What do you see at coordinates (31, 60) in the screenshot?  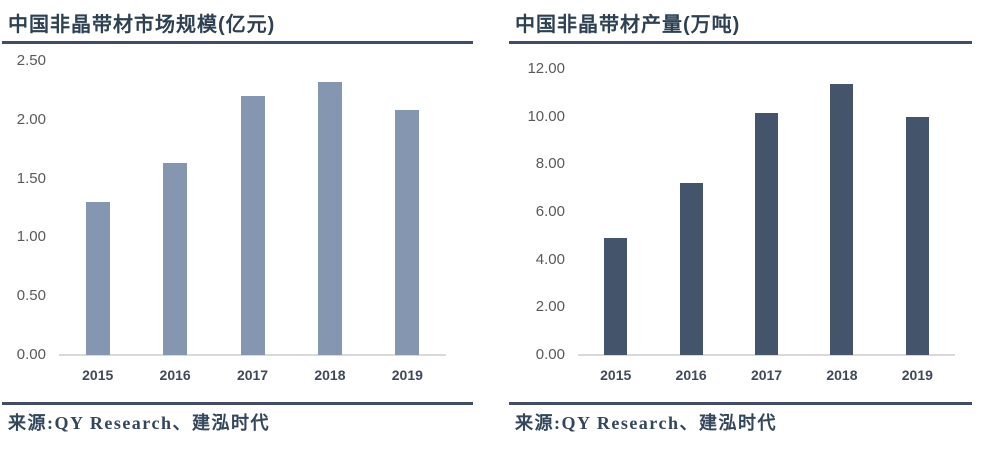 I see `y-axis-tick-label: 2.50` at bounding box center [31, 60].